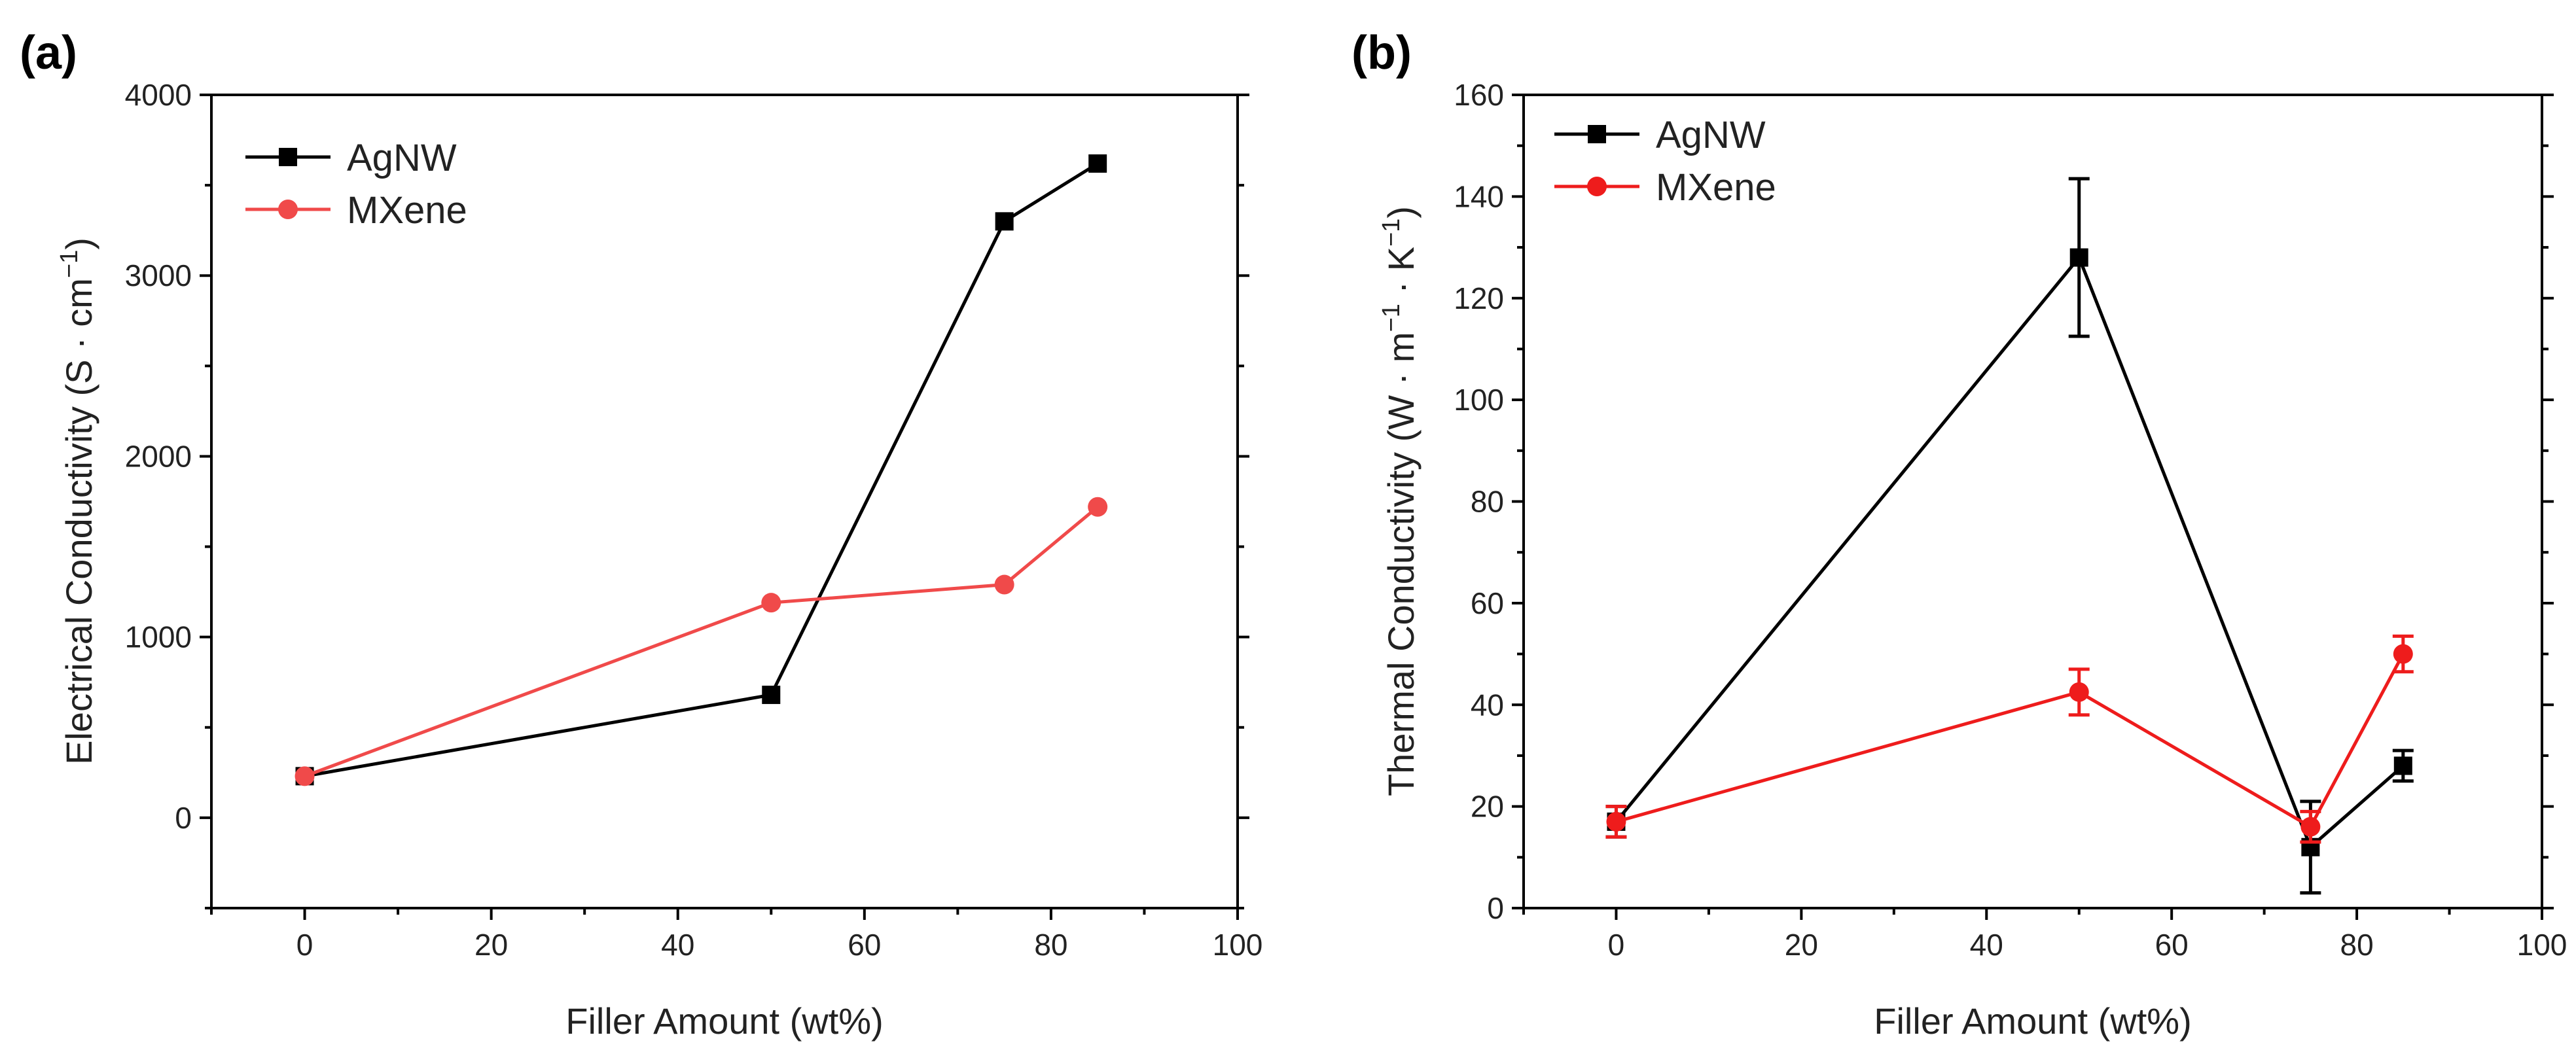 The width and height of the screenshot is (2576, 1054). What do you see at coordinates (1986, 945) in the screenshot?
I see `x-tick-label-b: 40` at bounding box center [1986, 945].